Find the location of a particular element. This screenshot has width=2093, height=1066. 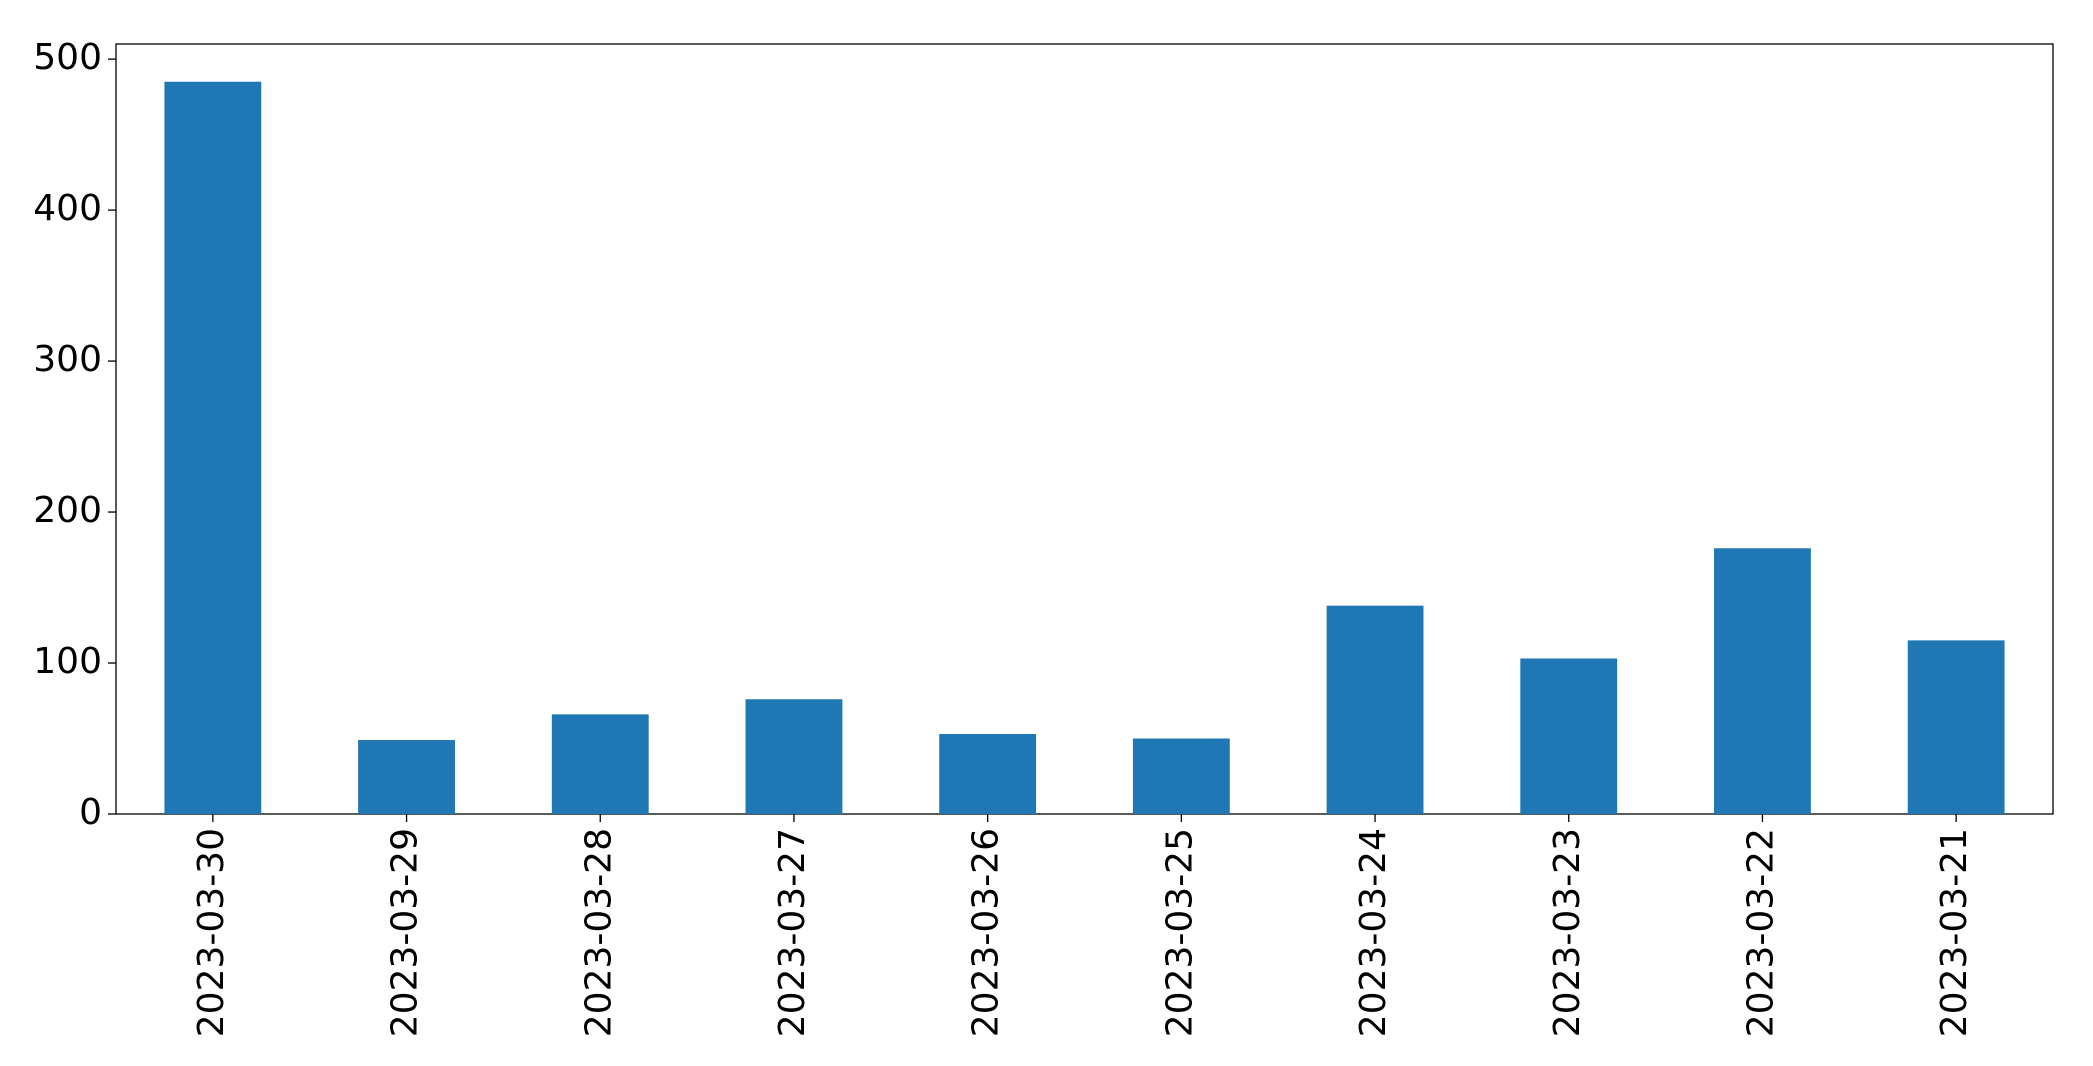

x-tick-label: 2023-03-22 is located at coordinates (1760, 932).